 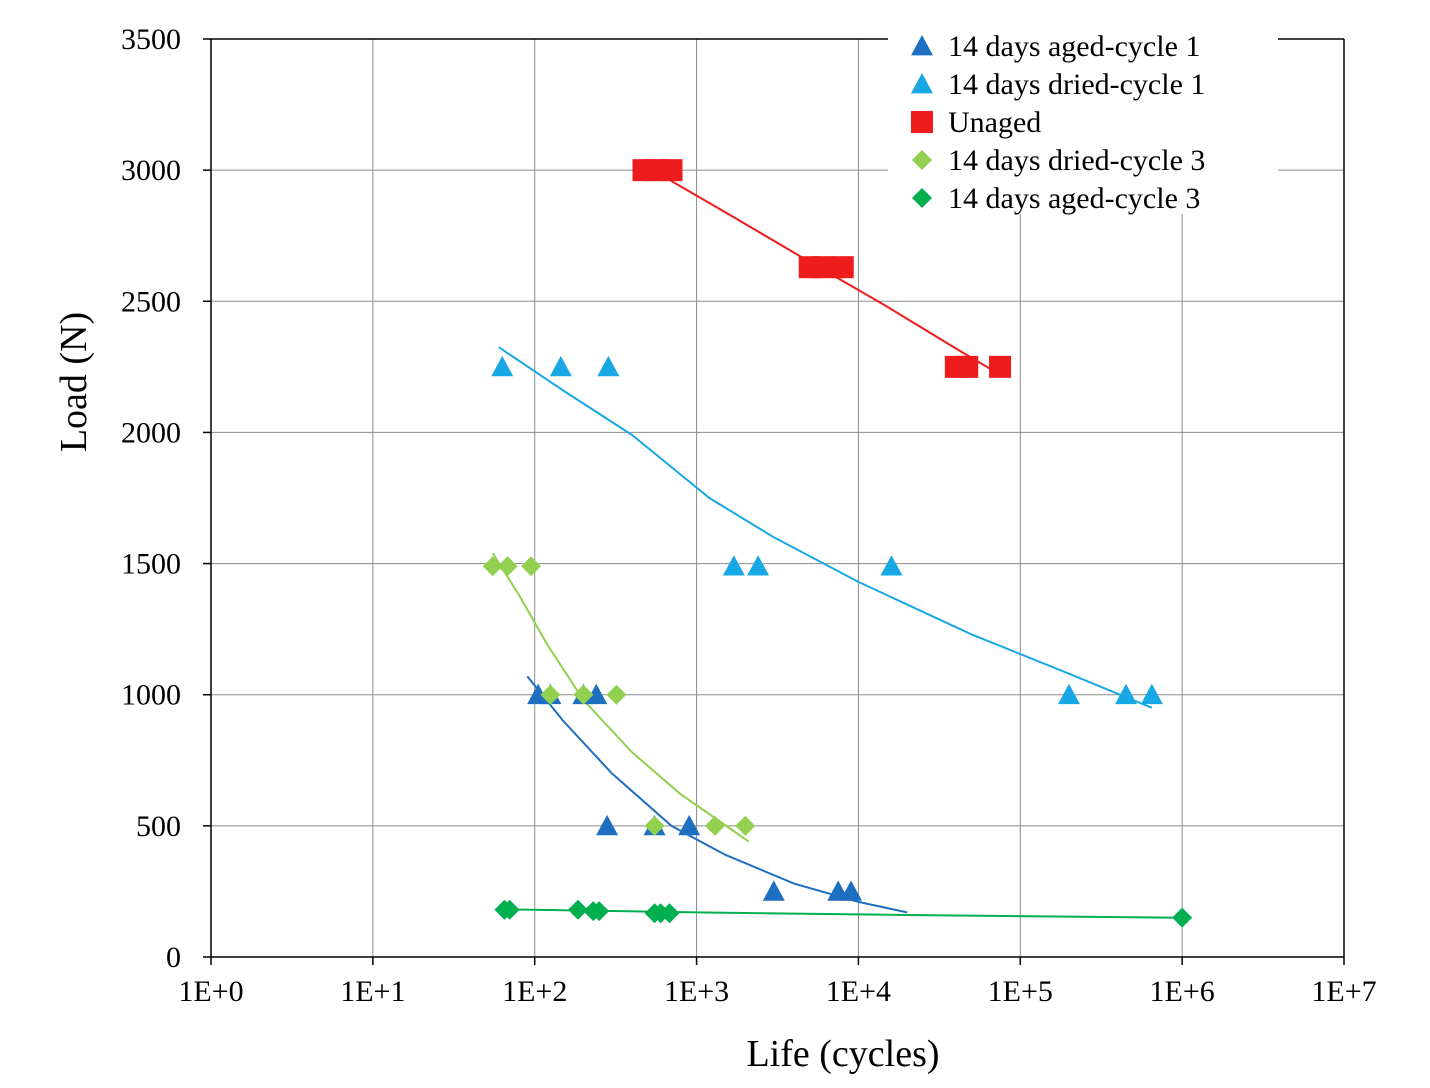 I want to click on x-axis-title: Life (cycles), so click(x=842, y=1054).